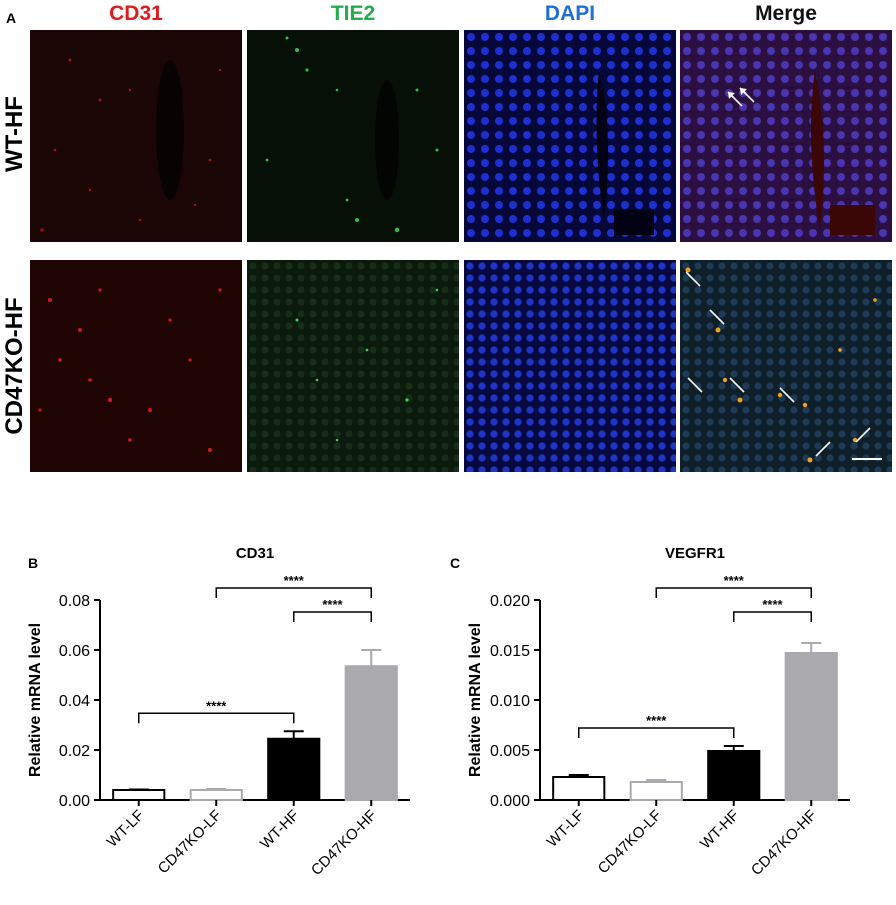 The image size is (896, 905). Describe the element at coordinates (136, 136) in the screenshot. I see `micrograph-wt-hf-cd31` at that location.